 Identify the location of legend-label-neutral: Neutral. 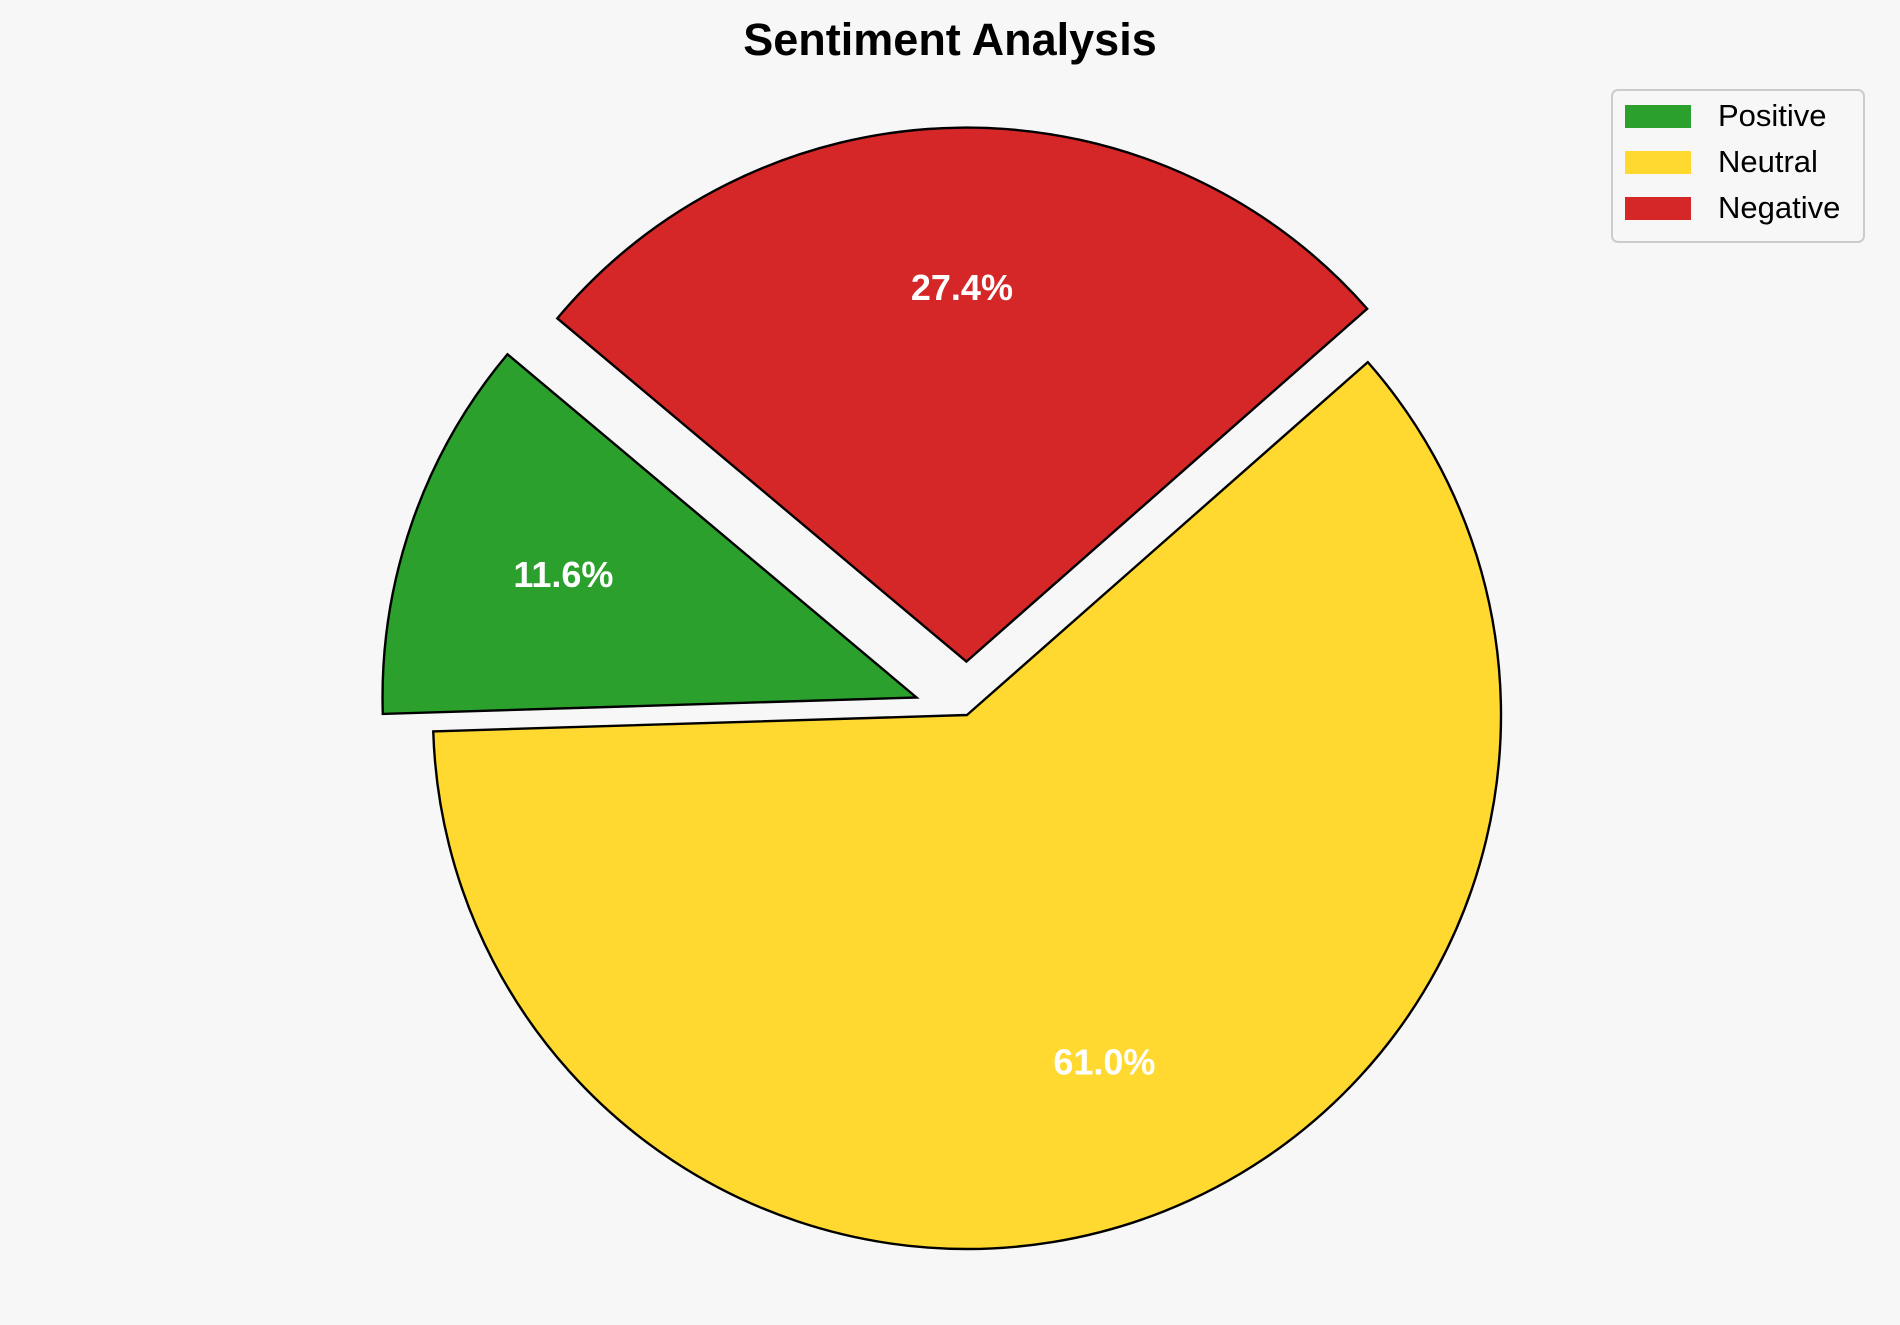
(1768, 161).